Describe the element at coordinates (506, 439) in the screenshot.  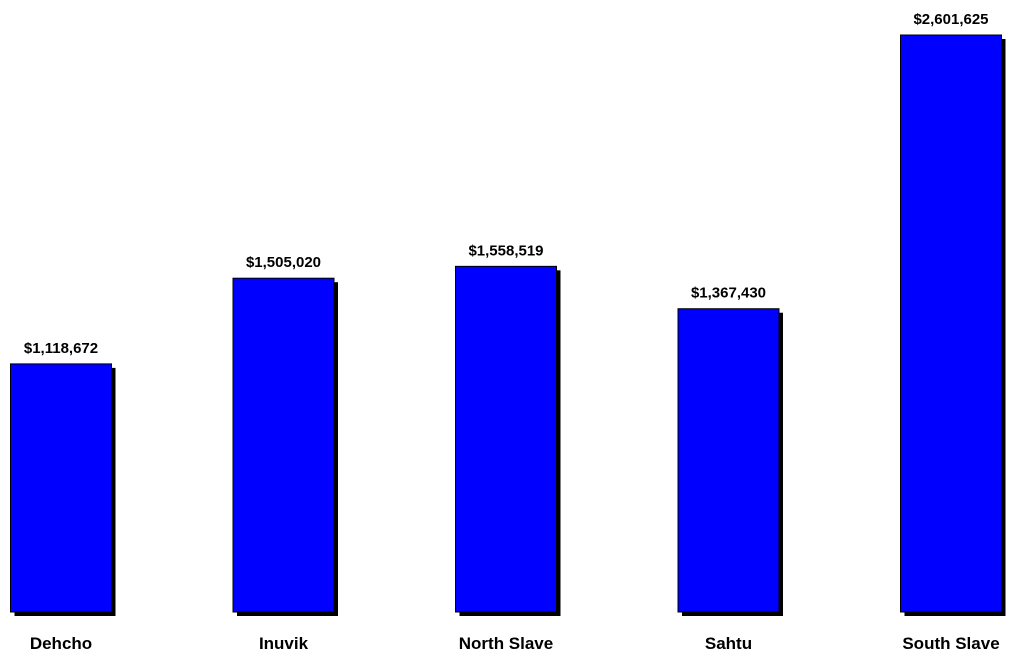
I see `bar-north-slave` at that location.